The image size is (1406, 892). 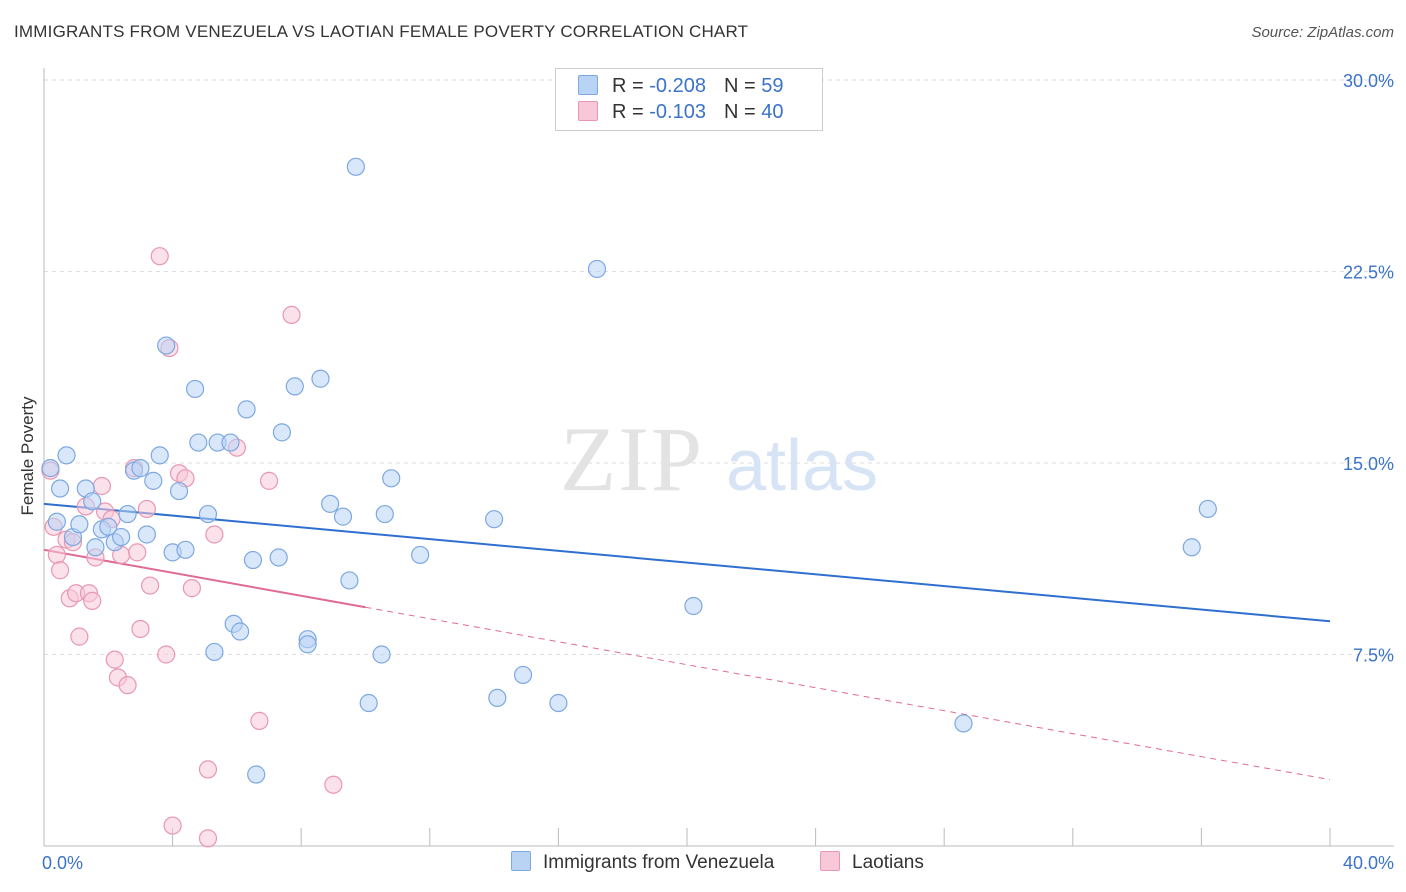 What do you see at coordinates (62, 863) in the screenshot?
I see `x-tick-label: 0.0%` at bounding box center [62, 863].